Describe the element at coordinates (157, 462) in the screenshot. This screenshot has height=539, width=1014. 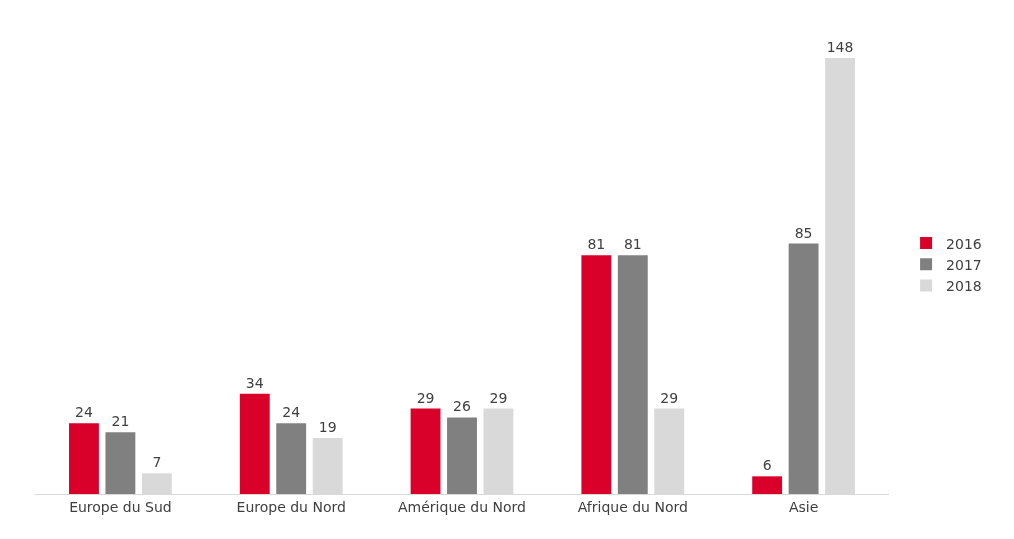
I see `data-label: 7` at that location.